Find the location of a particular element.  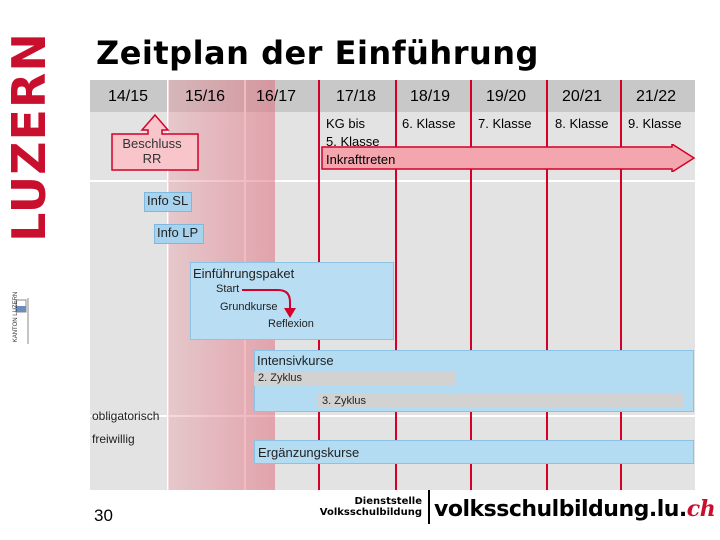

zyklus2-label: 2. Zyklus is located at coordinates (280, 378).